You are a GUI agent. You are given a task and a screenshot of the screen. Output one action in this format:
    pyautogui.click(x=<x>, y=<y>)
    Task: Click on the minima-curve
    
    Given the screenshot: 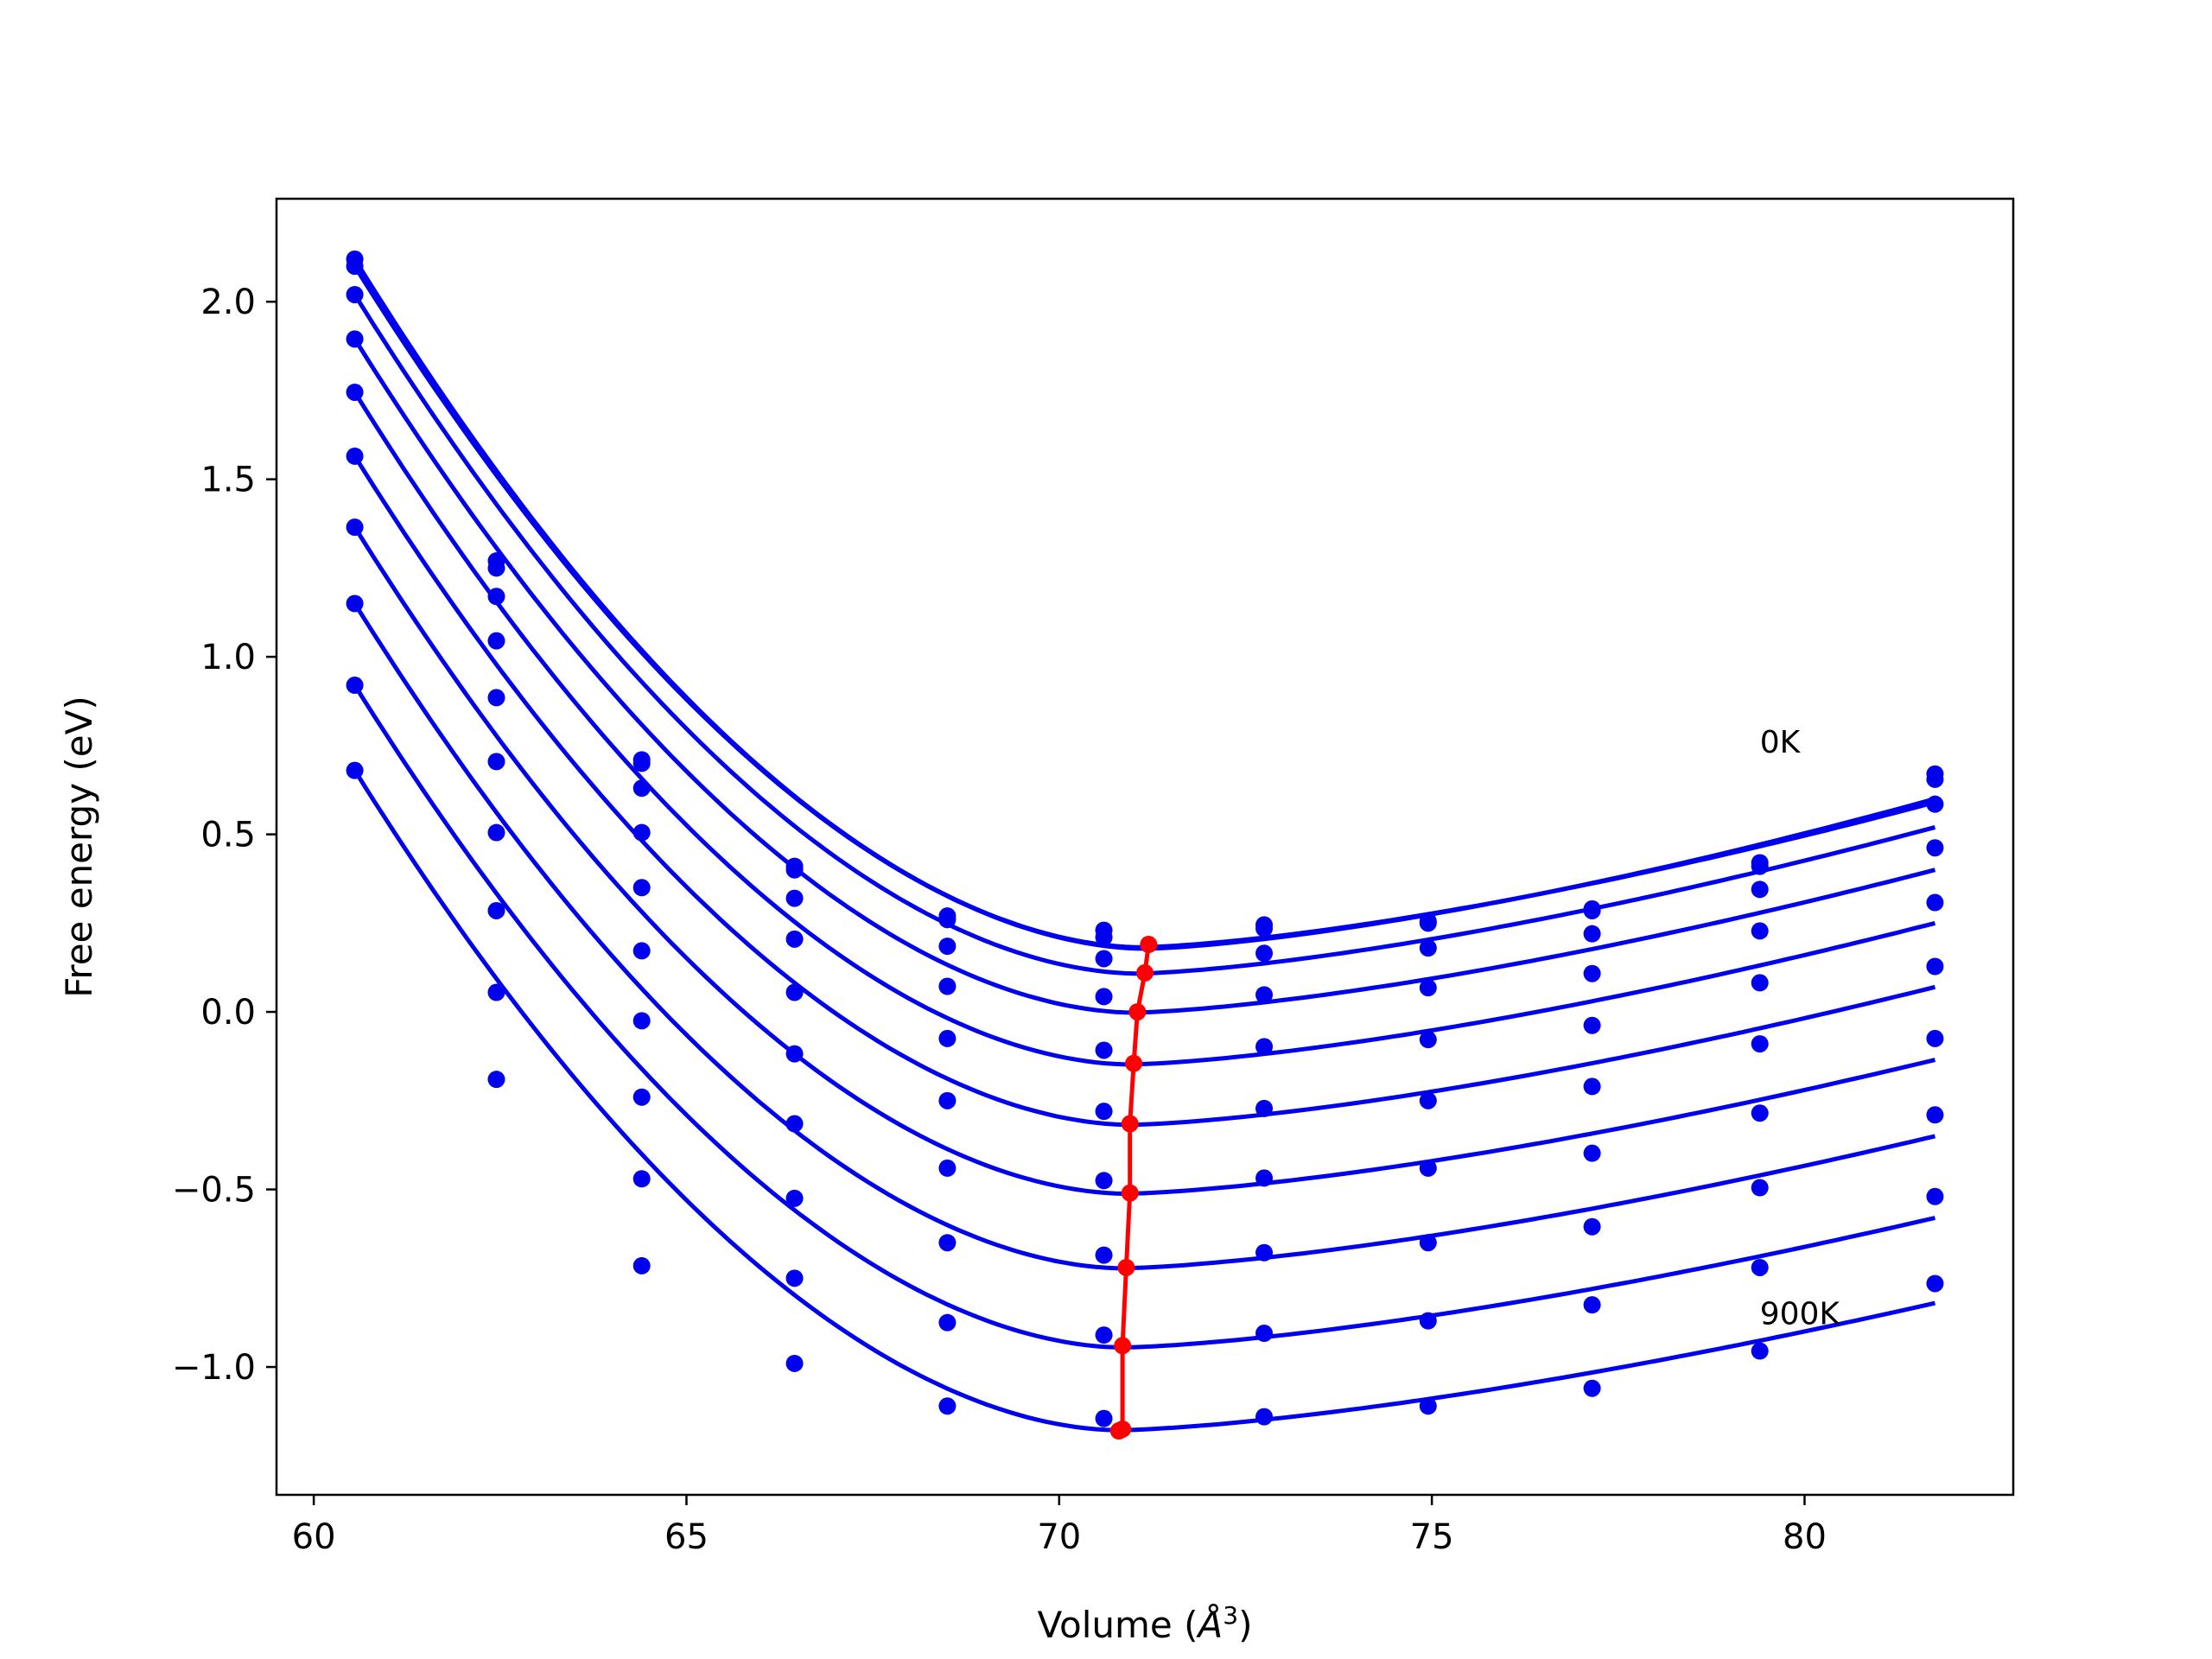 What is the action you would take?
    pyautogui.click(x=1133, y=1188)
    